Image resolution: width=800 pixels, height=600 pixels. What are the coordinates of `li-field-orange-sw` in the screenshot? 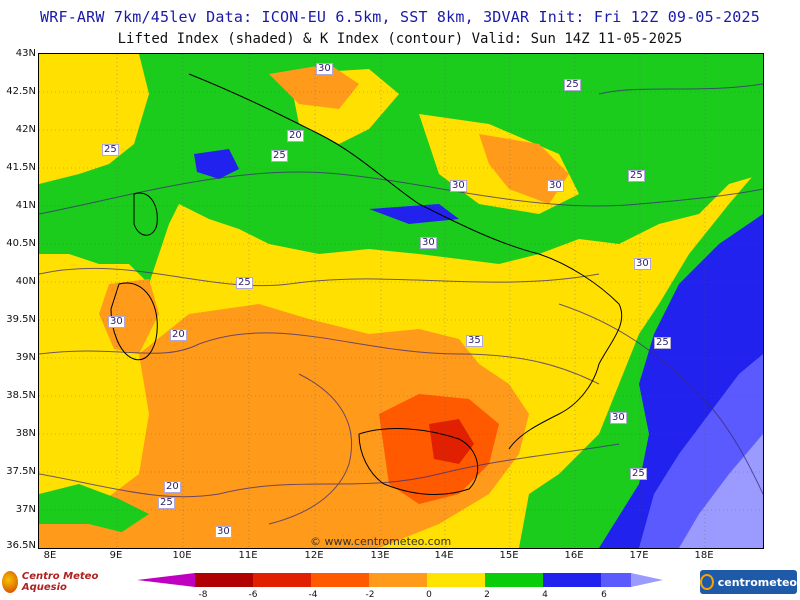 It's located at (84, 536).